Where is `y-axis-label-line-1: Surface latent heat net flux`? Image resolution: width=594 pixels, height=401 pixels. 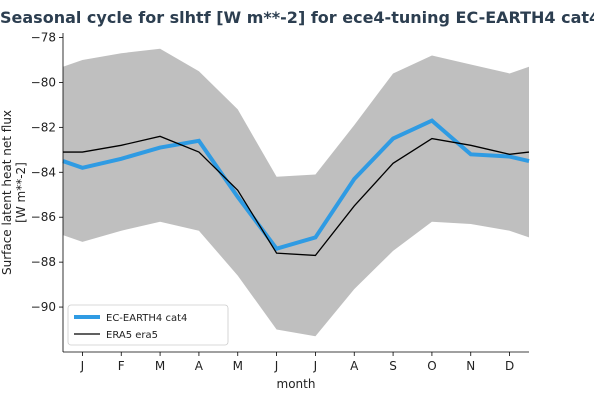
y-axis-label-line-1: Surface latent heat net flux is located at coordinates (7, 192).